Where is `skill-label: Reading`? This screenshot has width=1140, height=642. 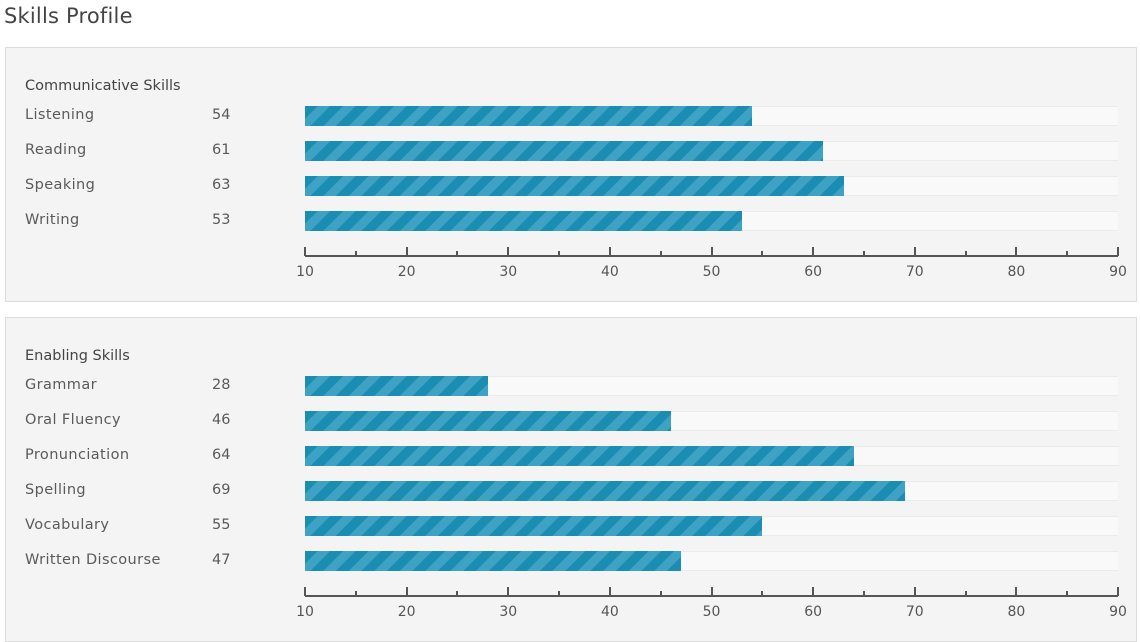
skill-label: Reading is located at coordinates (56, 150).